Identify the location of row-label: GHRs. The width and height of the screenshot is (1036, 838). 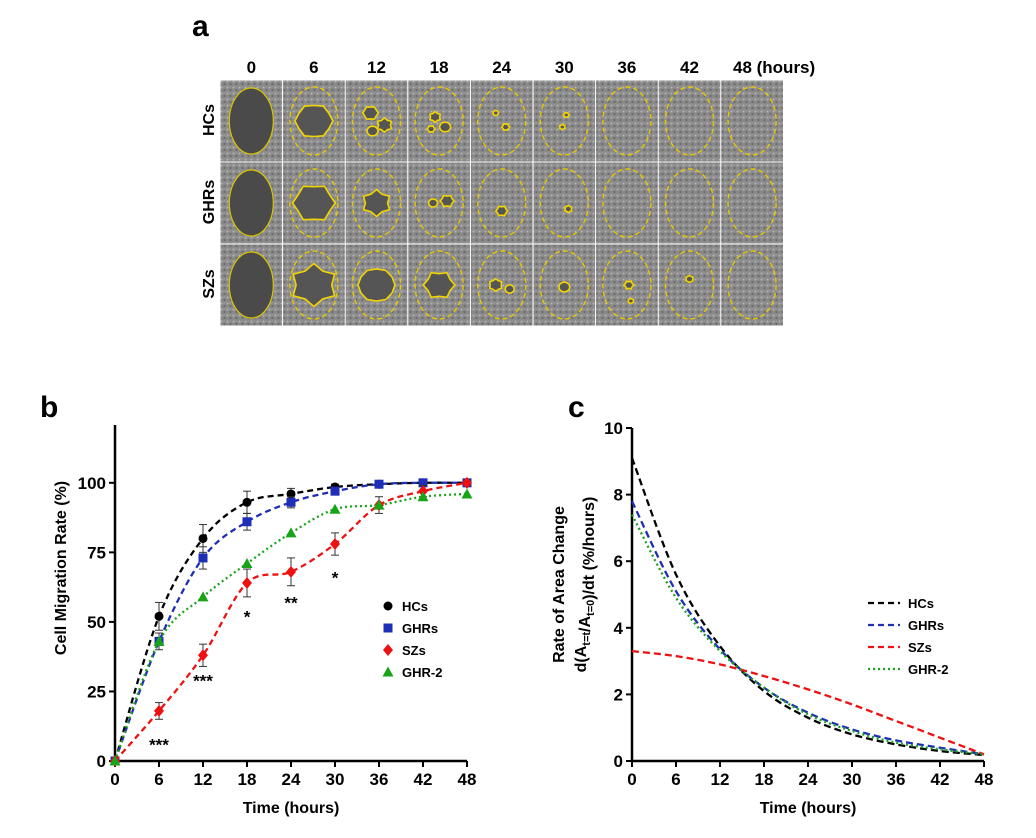
(209, 202).